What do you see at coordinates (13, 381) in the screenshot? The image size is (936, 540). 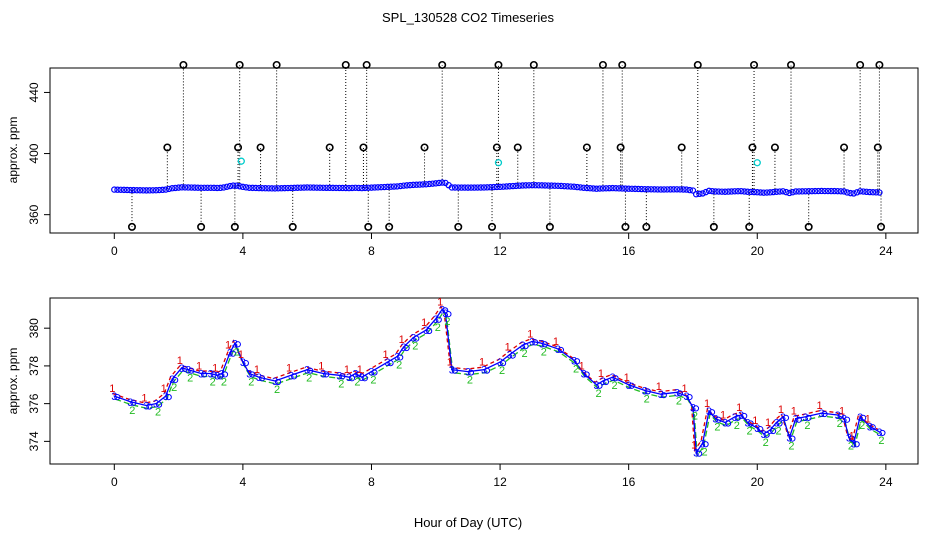 I see `bottom-y-axis-label: approx. ppm` at bounding box center [13, 381].